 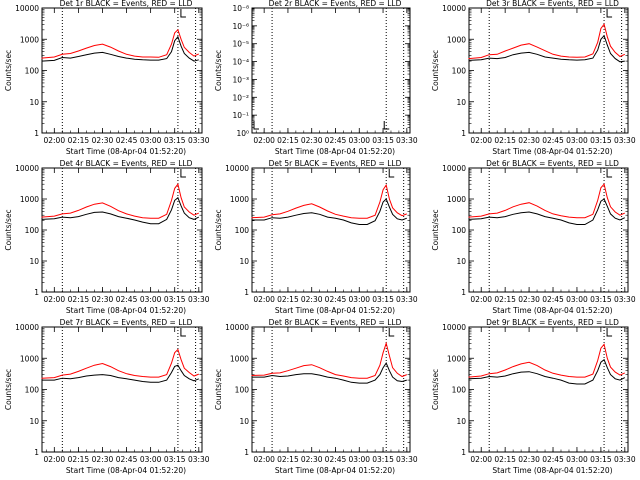 What do you see at coordinates (331, 70) in the screenshot?
I see `plot-frame` at bounding box center [331, 70].